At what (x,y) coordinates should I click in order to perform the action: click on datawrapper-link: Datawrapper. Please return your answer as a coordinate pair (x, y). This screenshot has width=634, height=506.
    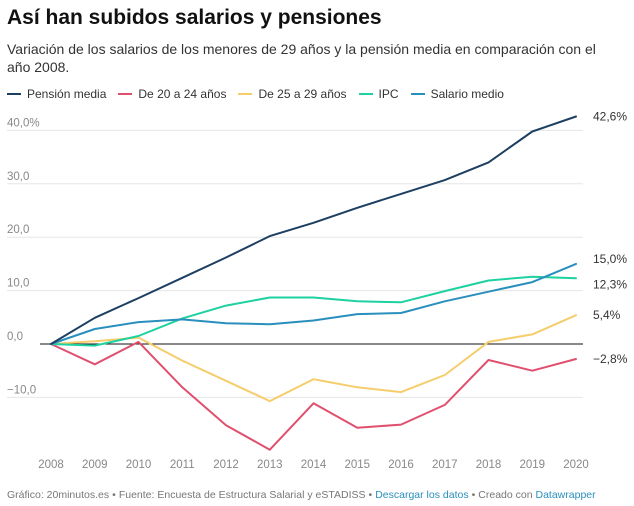
    Looking at the image, I should click on (565, 495).